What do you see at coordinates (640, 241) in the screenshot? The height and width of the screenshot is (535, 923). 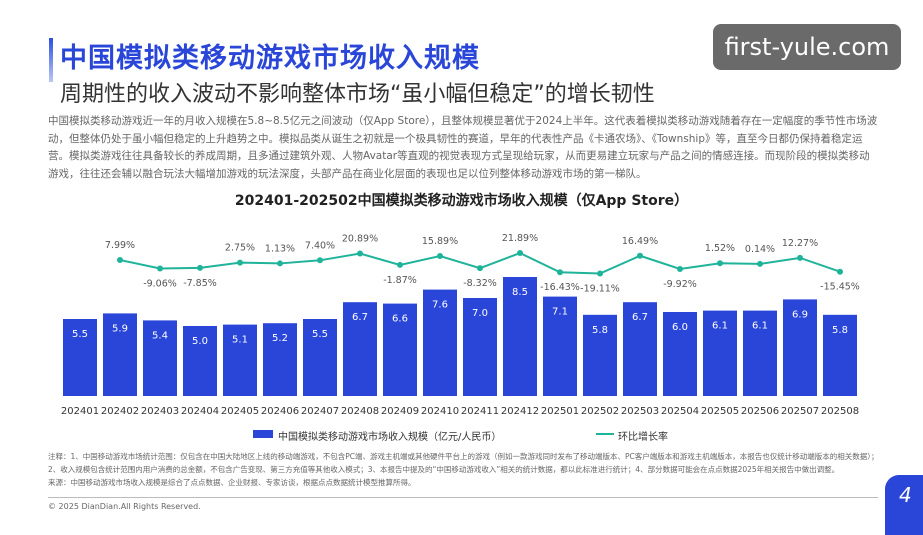 I see `growth-label: 16.49%` at bounding box center [640, 241].